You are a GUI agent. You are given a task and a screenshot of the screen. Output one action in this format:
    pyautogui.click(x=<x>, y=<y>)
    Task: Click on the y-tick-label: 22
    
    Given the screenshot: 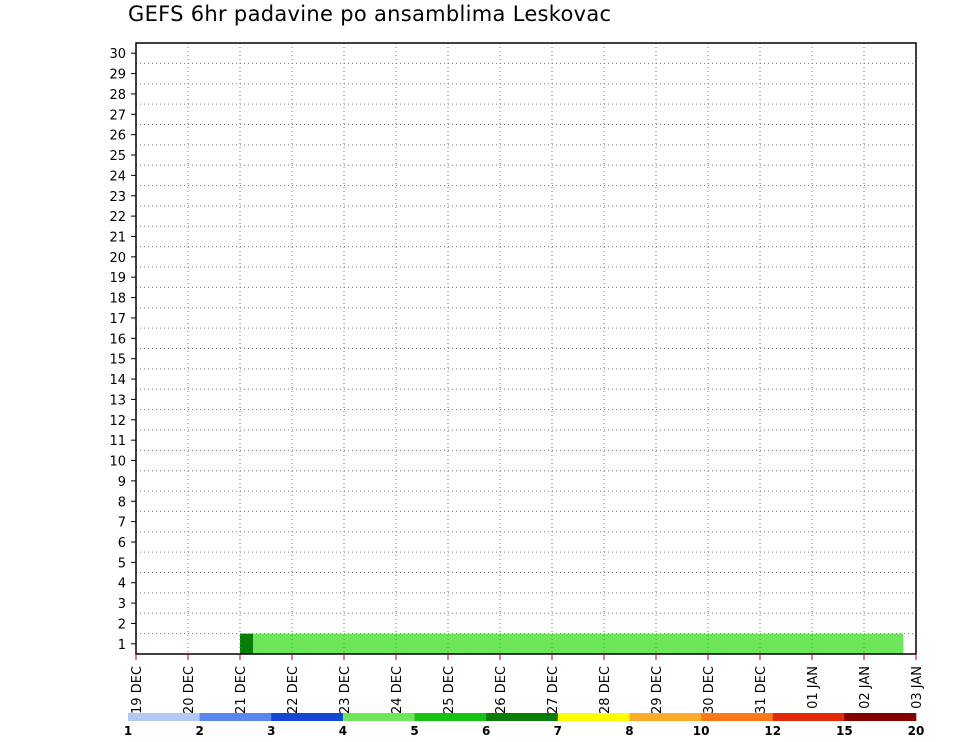 What is the action you would take?
    pyautogui.click(x=117, y=217)
    